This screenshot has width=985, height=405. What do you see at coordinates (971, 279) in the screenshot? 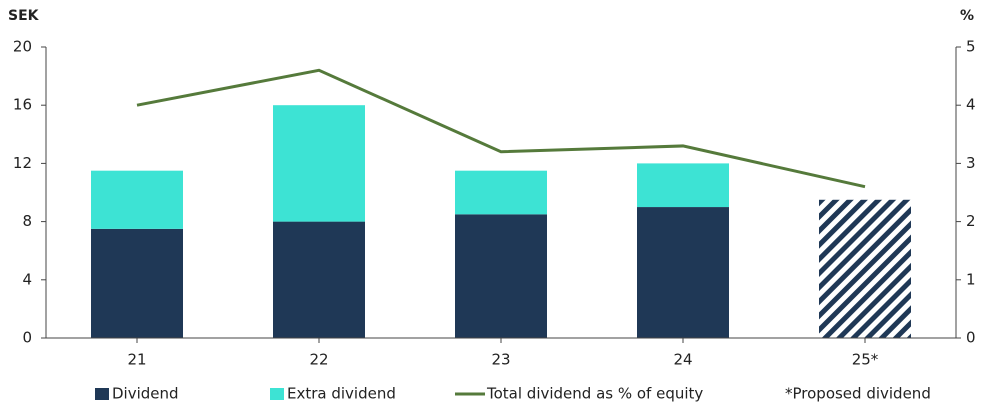
I see `y2-tick-label: 1` at bounding box center [971, 279].